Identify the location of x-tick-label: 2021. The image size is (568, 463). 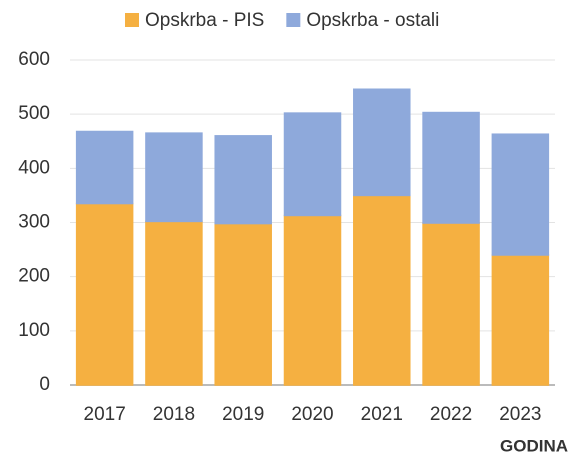
(382, 414).